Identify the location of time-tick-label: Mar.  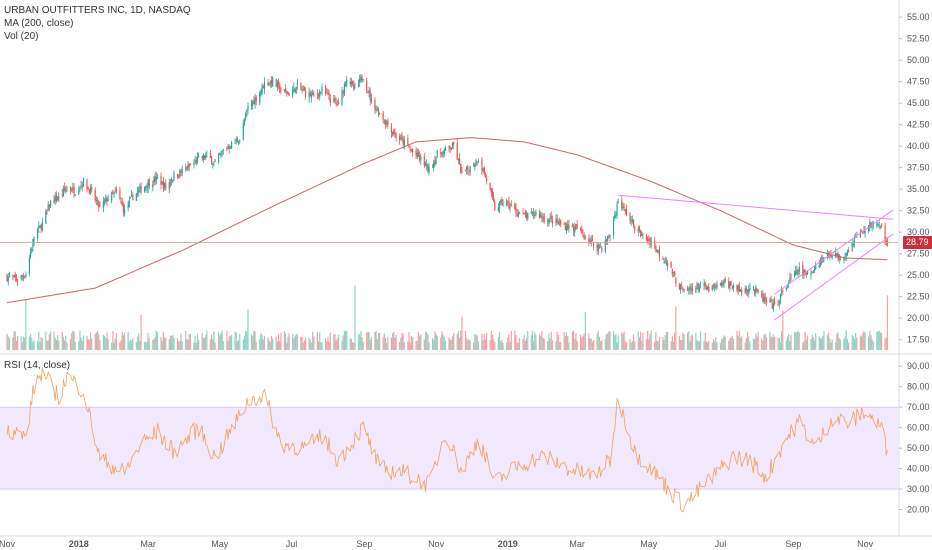
(577, 544).